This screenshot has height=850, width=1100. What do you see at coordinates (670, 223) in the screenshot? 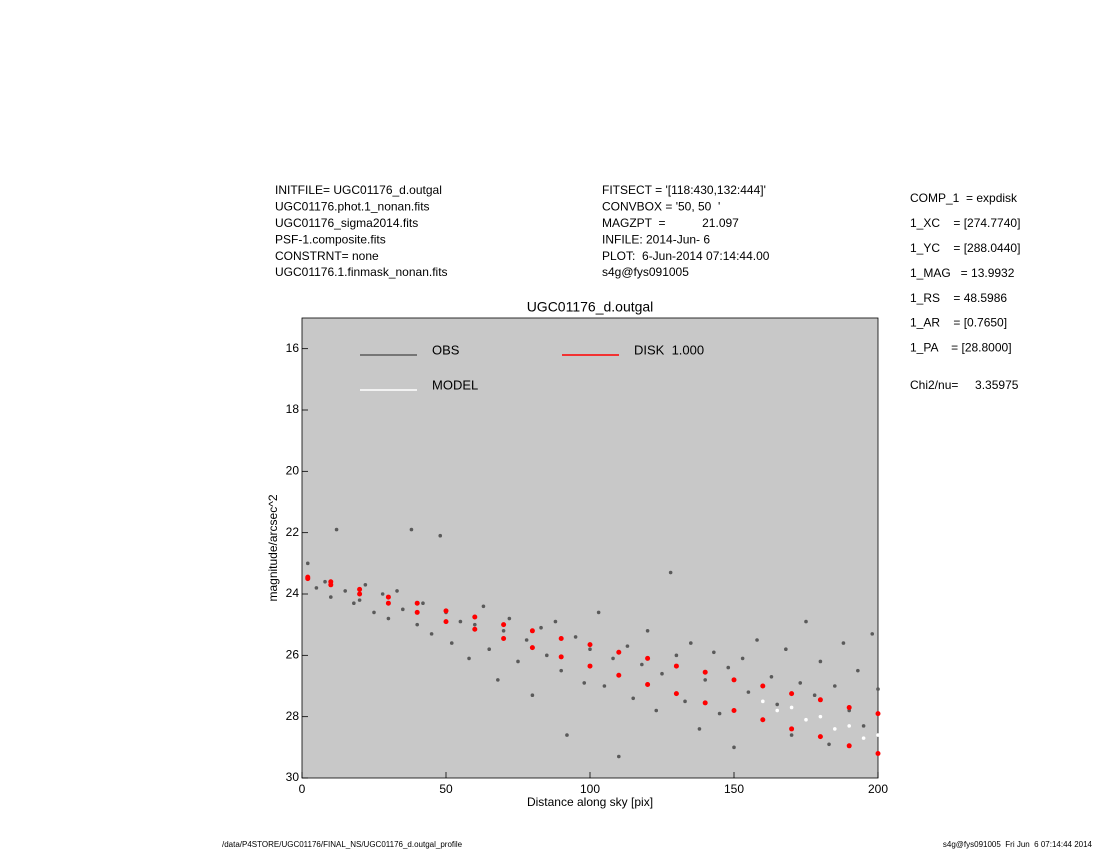
I see `header-middle-line: MAGZPT = 21.097` at bounding box center [670, 223].